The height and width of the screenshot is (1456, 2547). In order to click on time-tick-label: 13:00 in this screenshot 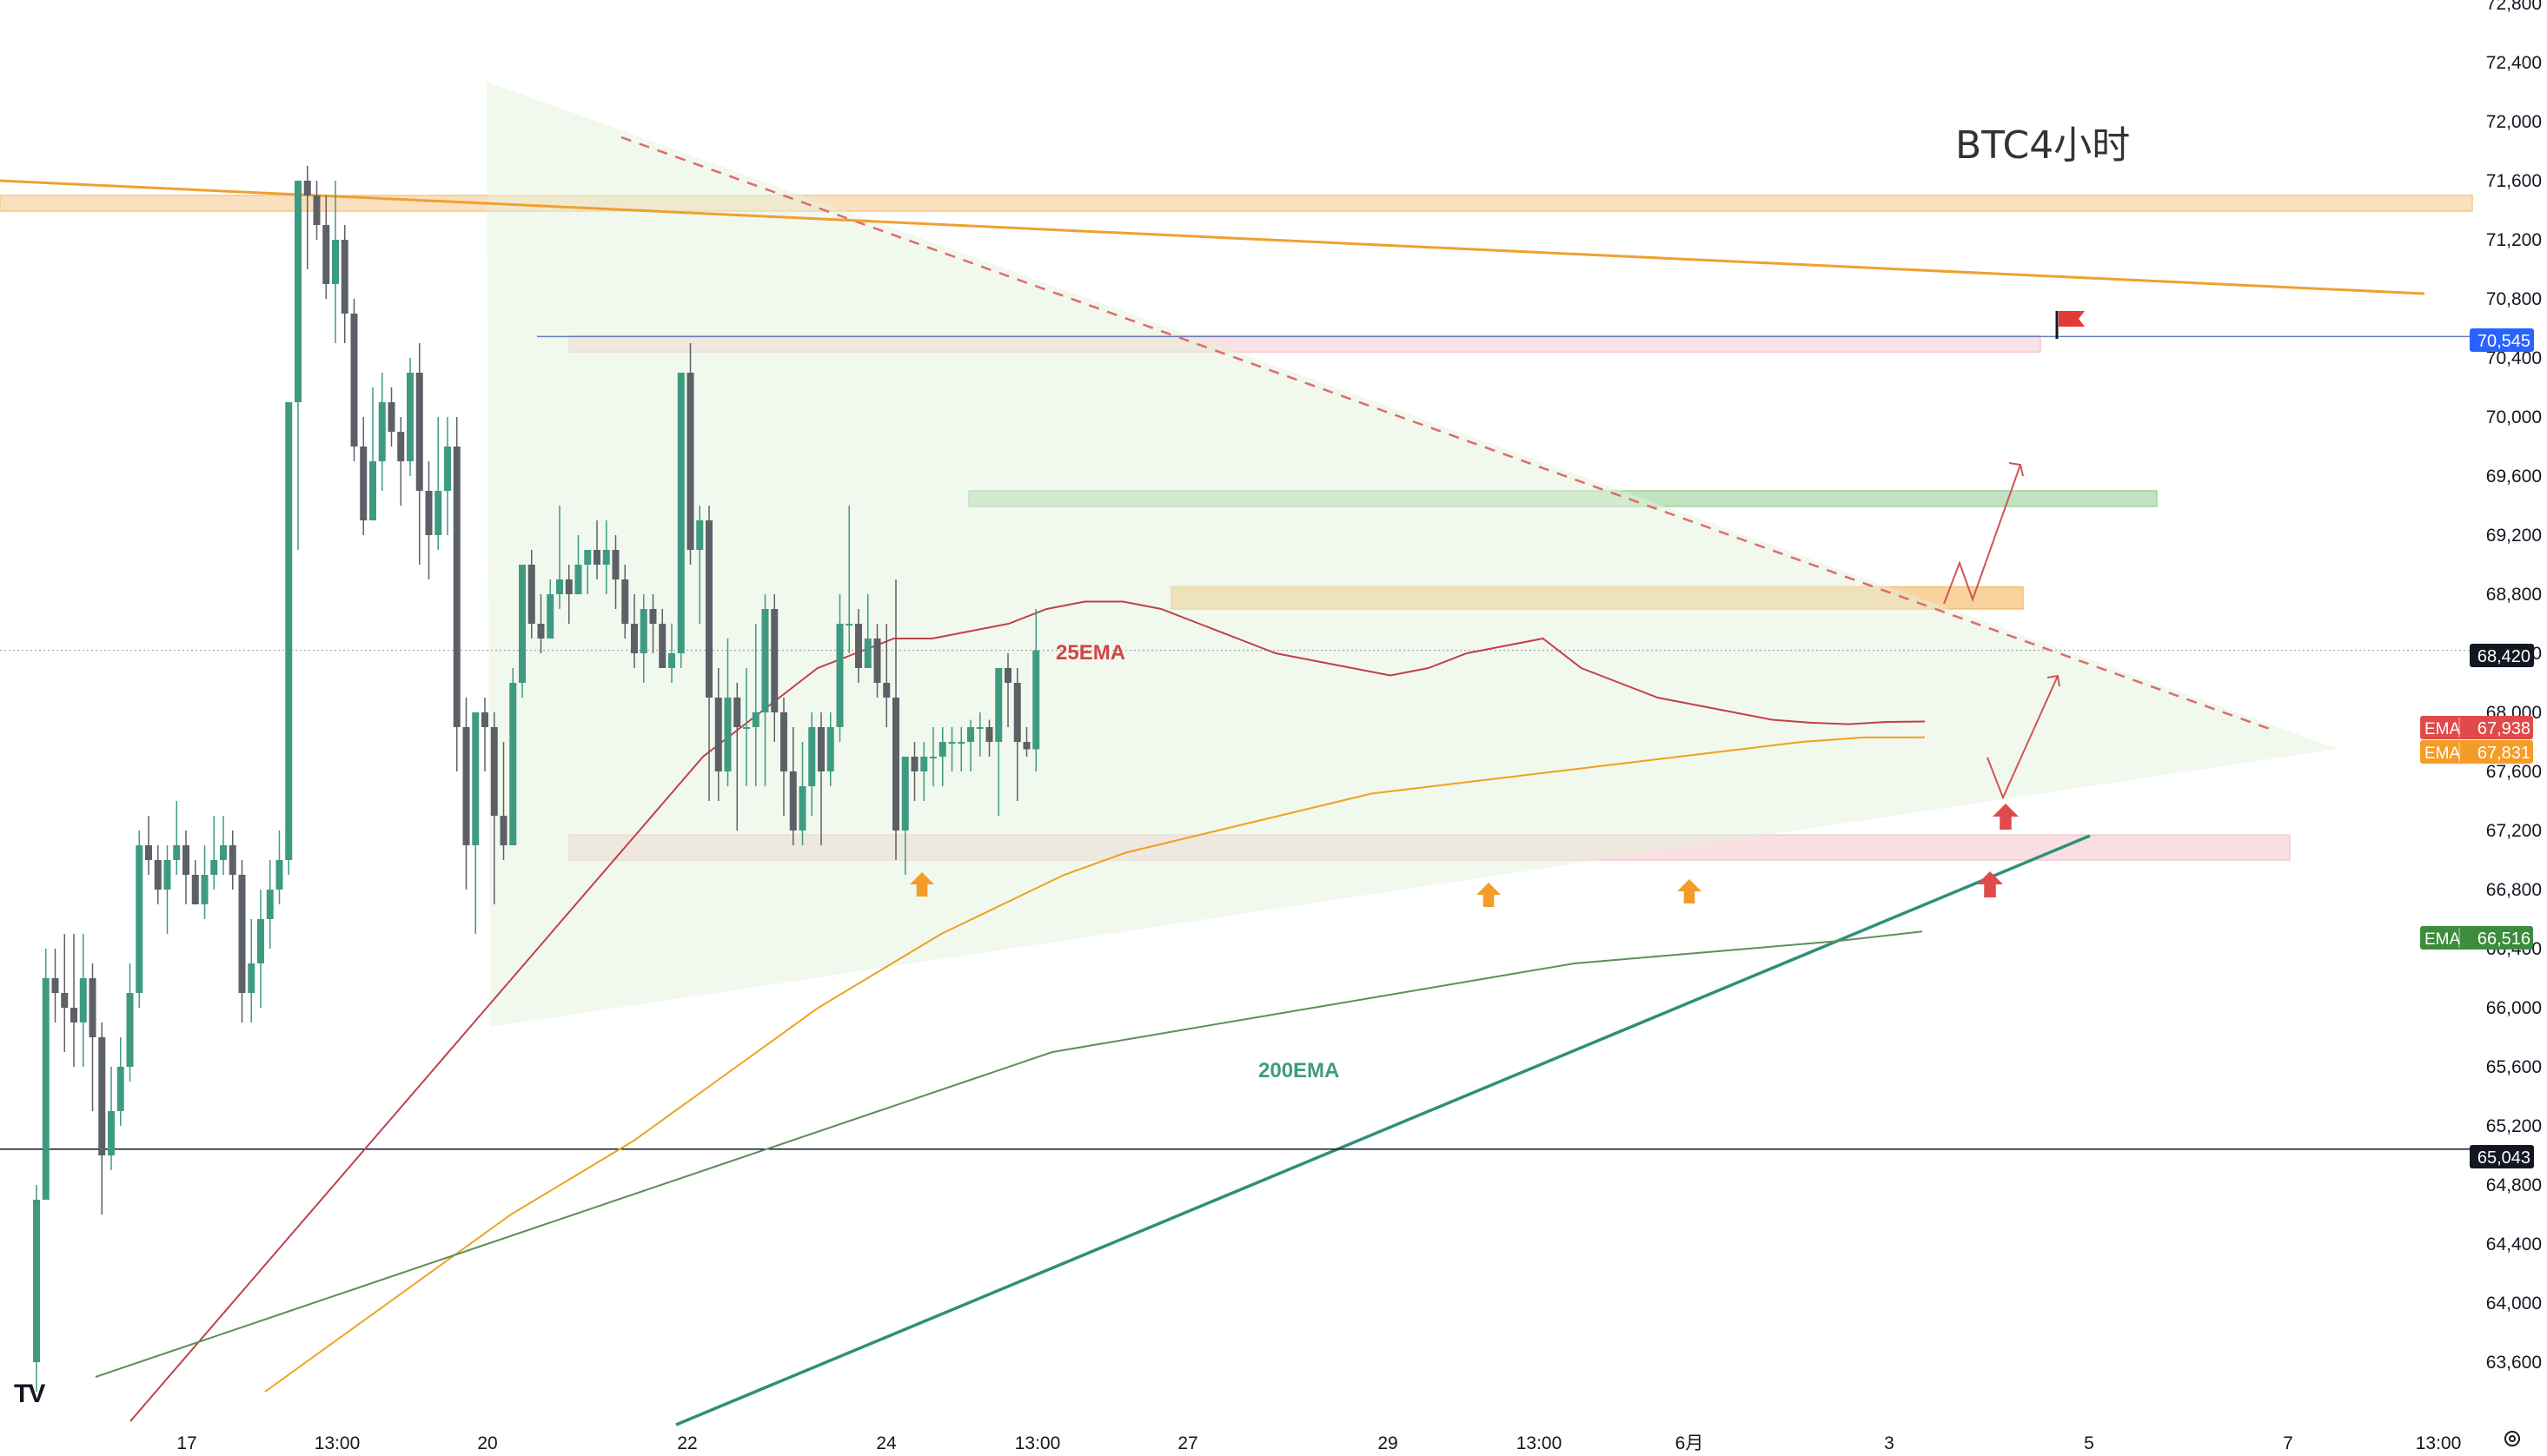, I will do `click(338, 1443)`.